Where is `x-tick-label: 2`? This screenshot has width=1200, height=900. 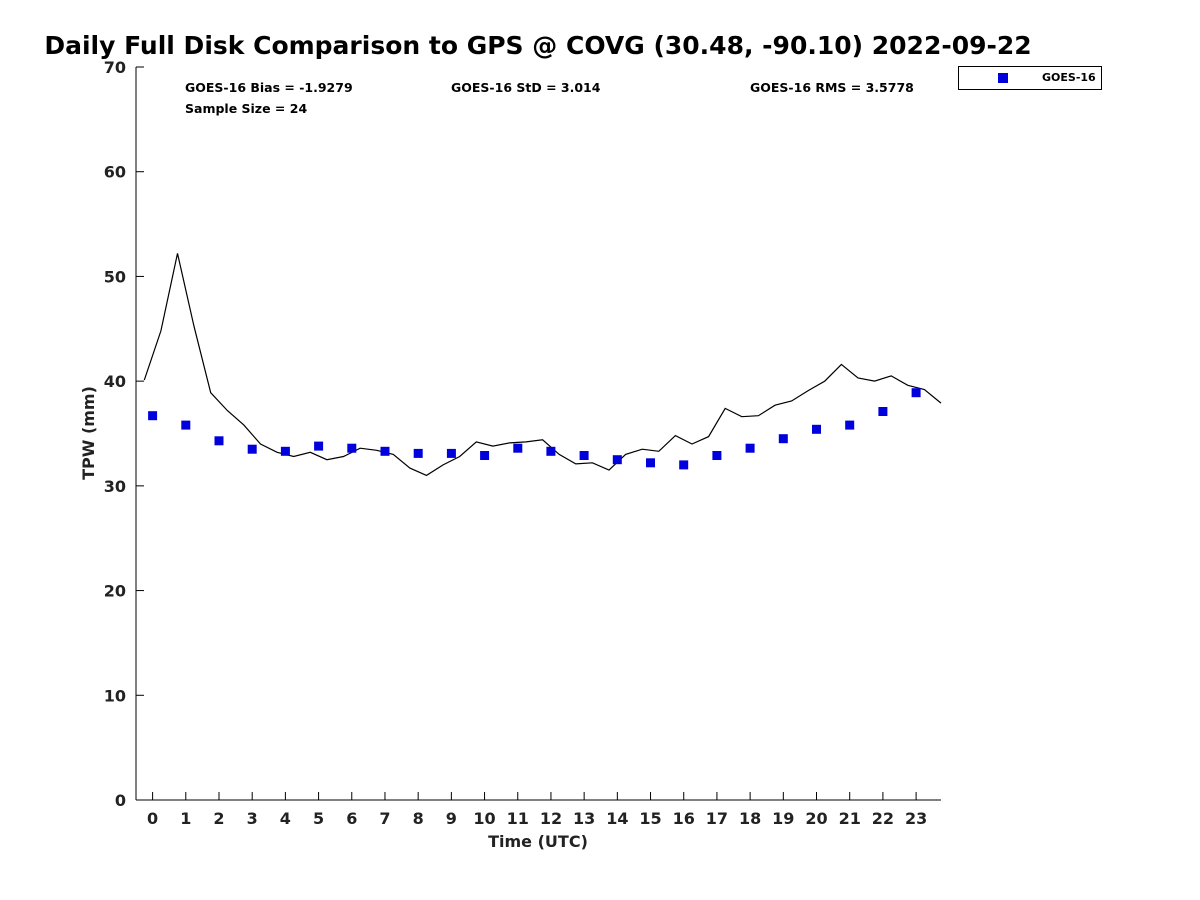
x-tick-label: 2 is located at coordinates (218, 818).